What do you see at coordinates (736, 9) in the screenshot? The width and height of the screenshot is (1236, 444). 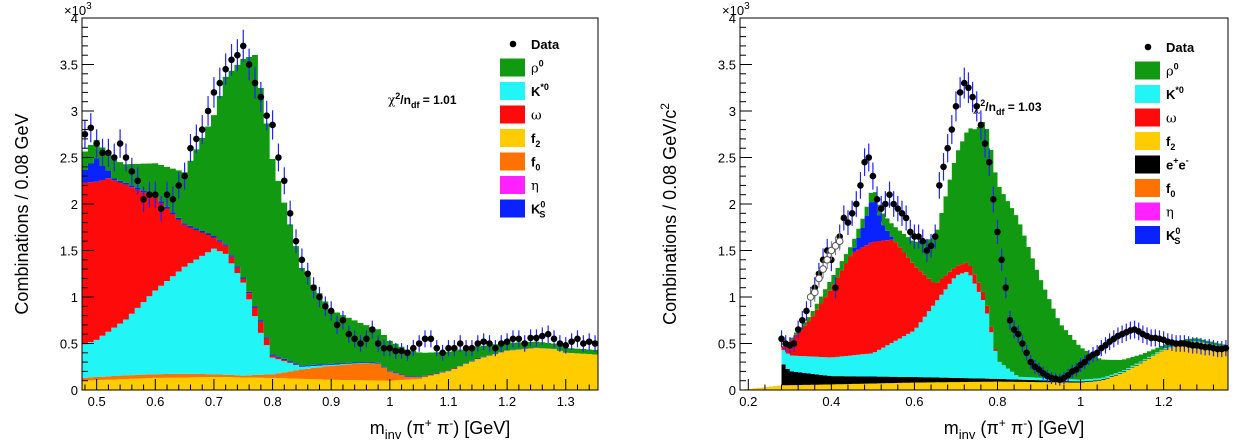 I see `y-multiplier-label: ×10³` at bounding box center [736, 9].